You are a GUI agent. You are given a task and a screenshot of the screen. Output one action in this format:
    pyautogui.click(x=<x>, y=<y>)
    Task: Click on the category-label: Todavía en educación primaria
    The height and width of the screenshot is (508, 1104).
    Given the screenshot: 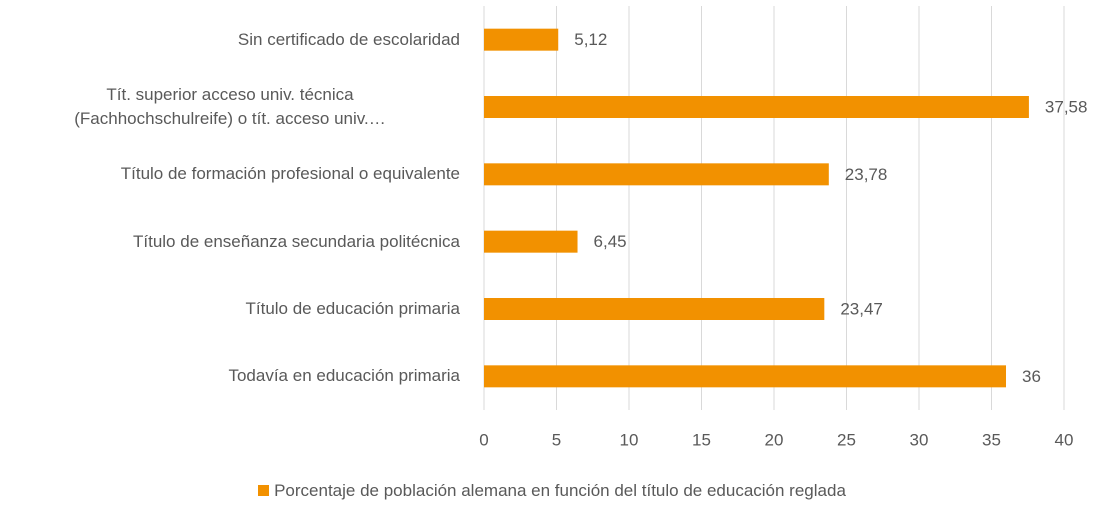 What is the action you would take?
    pyautogui.click(x=344, y=376)
    